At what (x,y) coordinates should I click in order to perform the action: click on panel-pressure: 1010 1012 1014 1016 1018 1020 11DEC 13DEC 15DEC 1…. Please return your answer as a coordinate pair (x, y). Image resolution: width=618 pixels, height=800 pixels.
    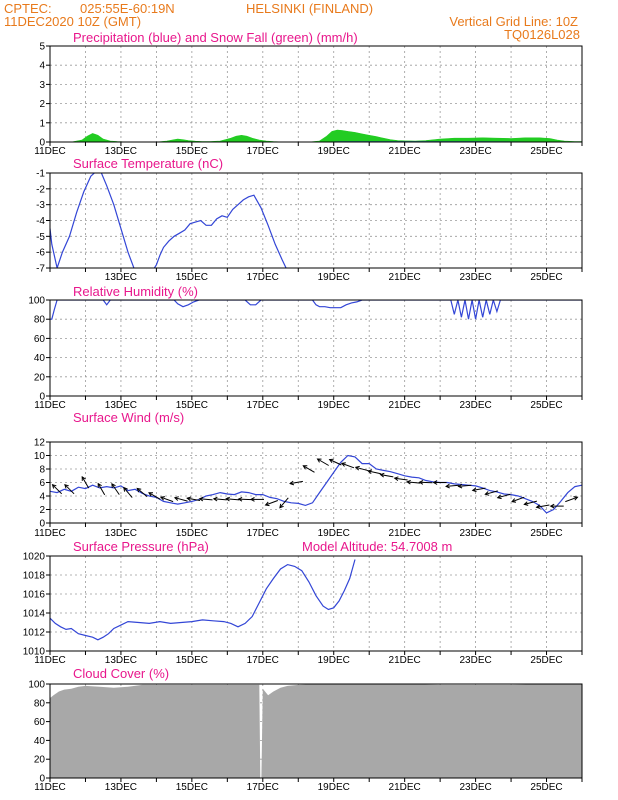
    Looking at the image, I should click on (303, 602).